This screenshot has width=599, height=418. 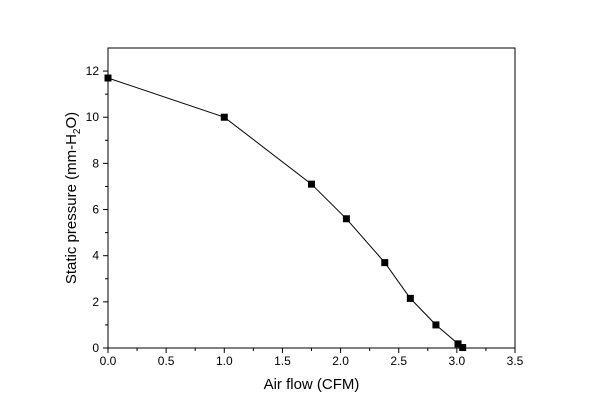 What do you see at coordinates (71, 209) in the screenshot?
I see `y-axis-title-prefix: Static pressure (mm-H` at bounding box center [71, 209].